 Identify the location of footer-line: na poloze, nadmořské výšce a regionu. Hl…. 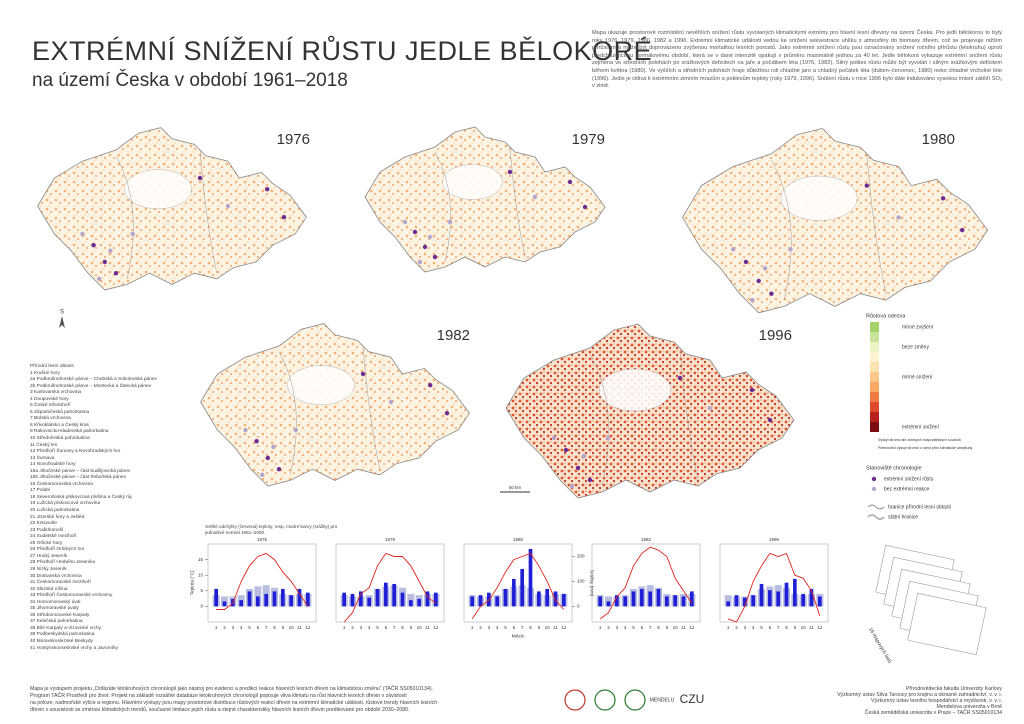
(234, 703).